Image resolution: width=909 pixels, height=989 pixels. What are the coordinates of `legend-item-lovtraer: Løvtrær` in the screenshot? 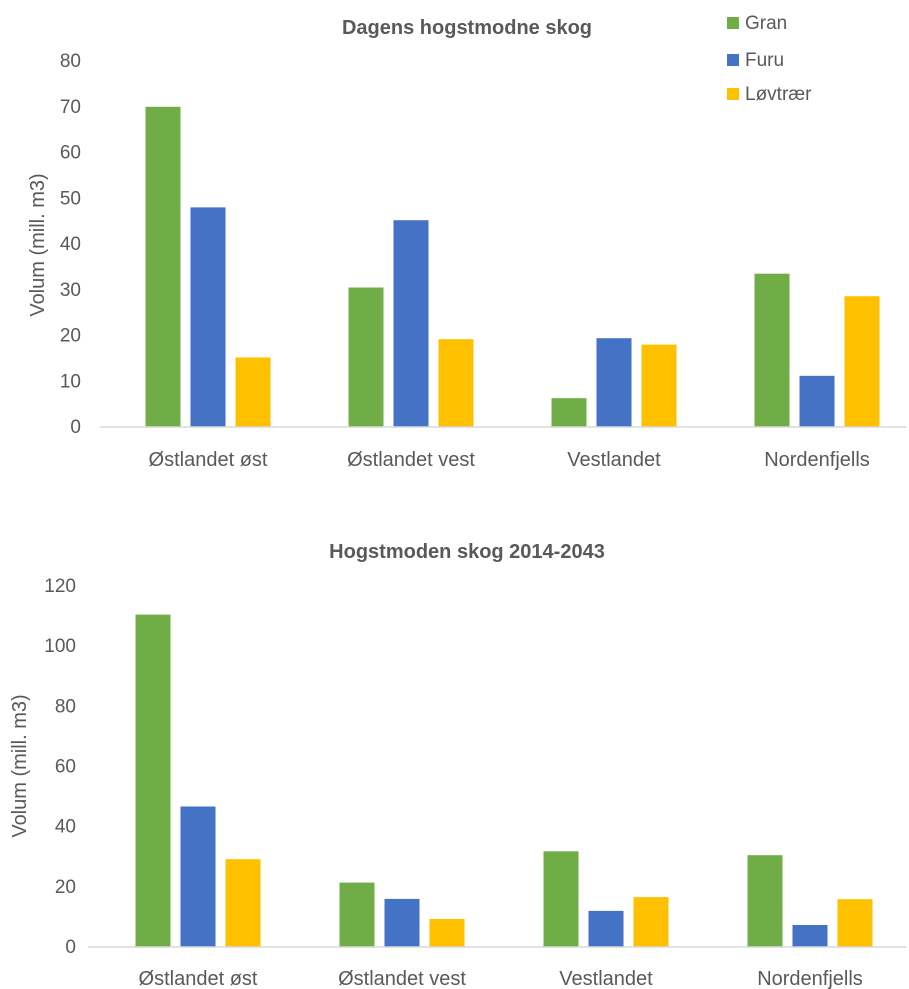 It's located at (769, 94).